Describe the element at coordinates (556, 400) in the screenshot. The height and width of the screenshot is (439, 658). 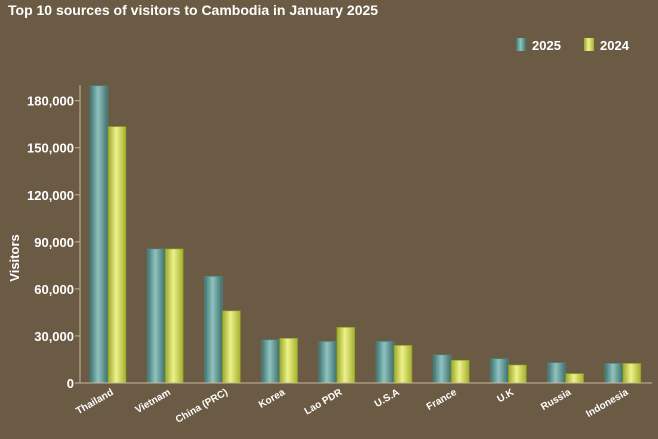
I see `x-category-label: Russia` at that location.